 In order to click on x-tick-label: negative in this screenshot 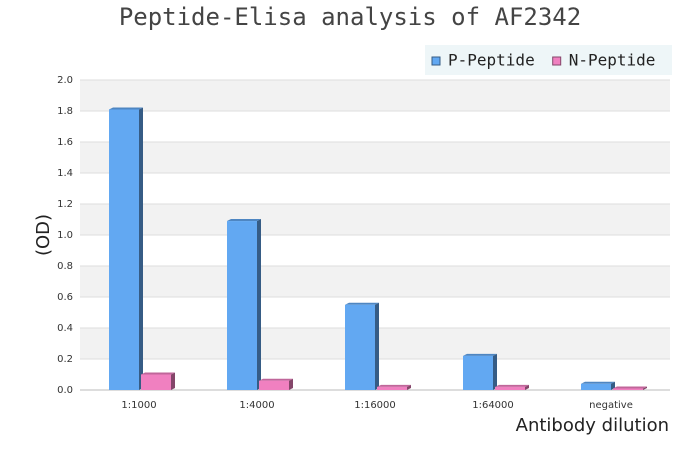, I will do `click(611, 405)`.